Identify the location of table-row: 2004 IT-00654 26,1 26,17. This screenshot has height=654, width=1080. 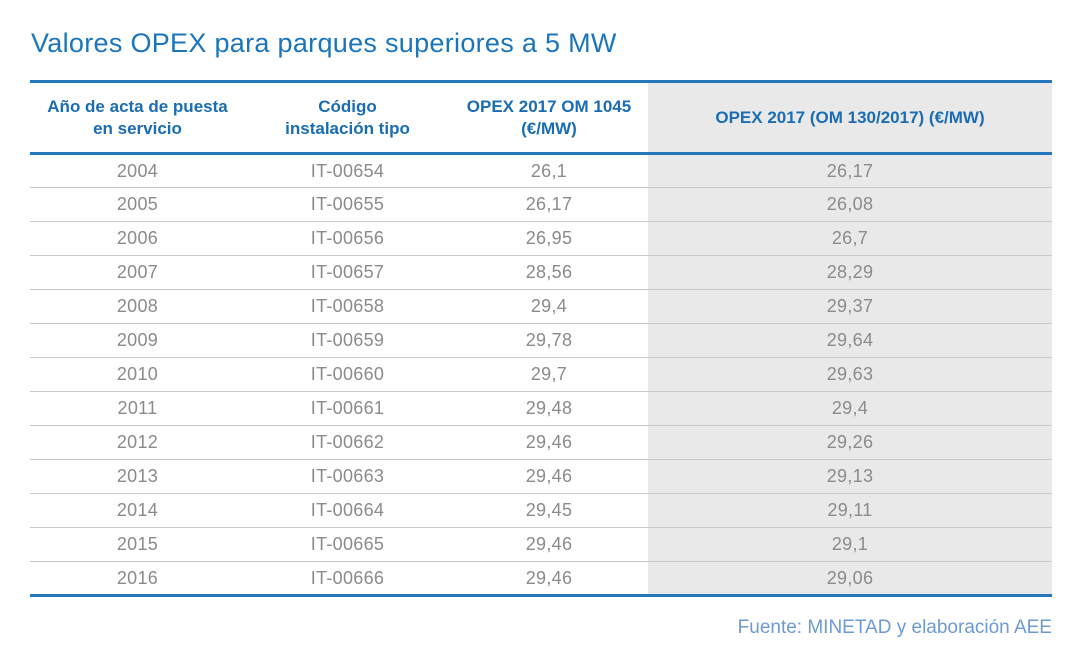
(541, 170).